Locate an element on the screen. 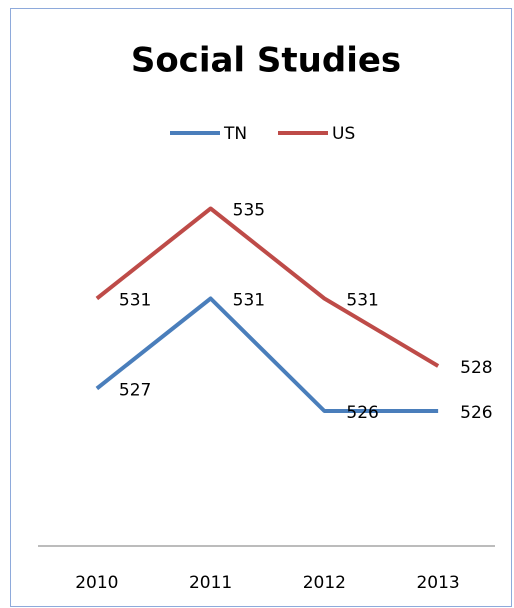 The height and width of the screenshot is (608, 514). series-line is located at coordinates (267, 354).